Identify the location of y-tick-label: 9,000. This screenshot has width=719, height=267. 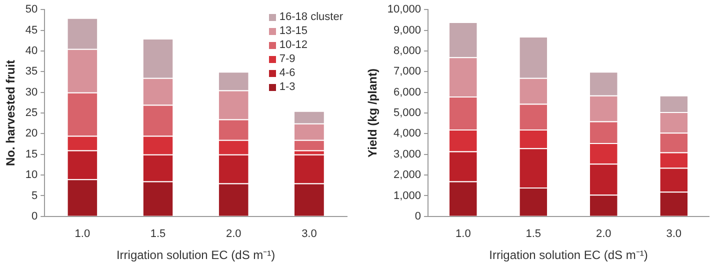
(408, 30).